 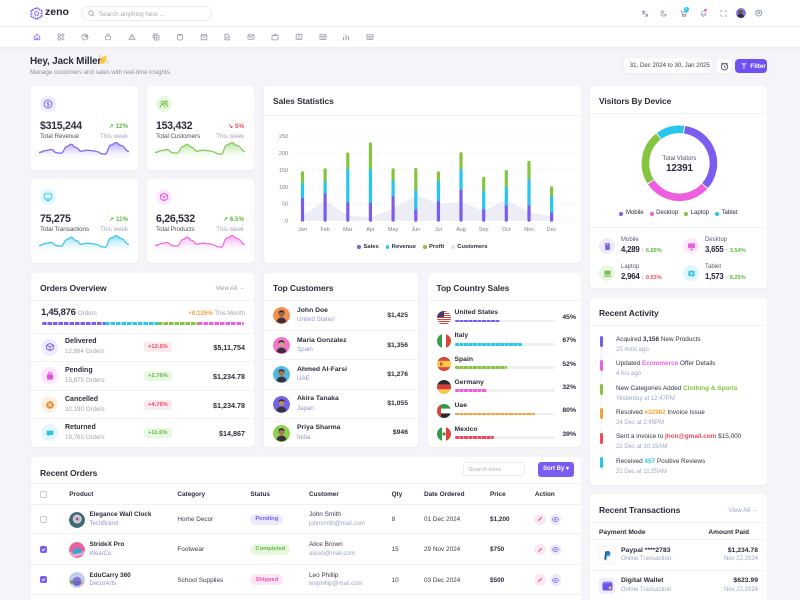 What do you see at coordinates (679, 168) in the screenshot?
I see `svg-text: 12391` at bounding box center [679, 168].